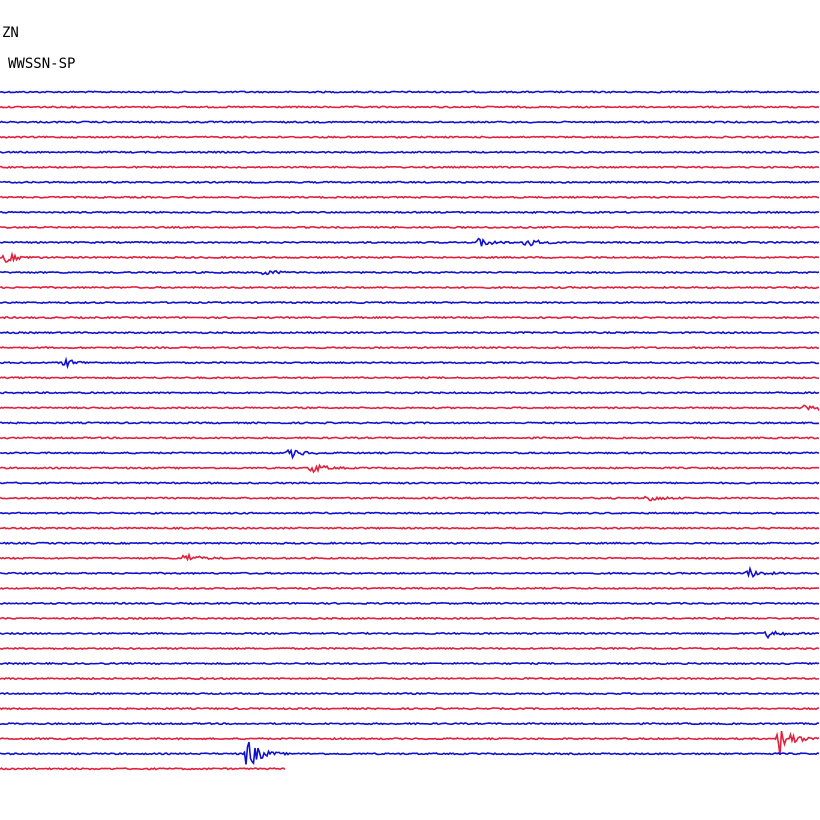  I want to click on station-label: ZN, so click(10, 33).